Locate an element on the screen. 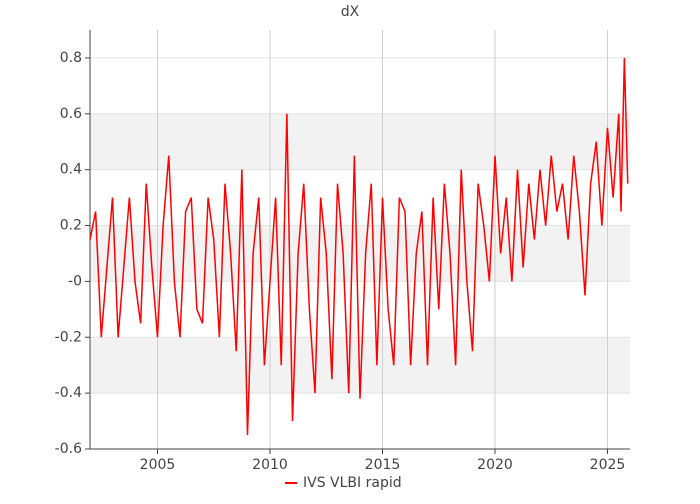 Image resolution: width=700 pixels, height=504 pixels. y-tick-label: -0.6 is located at coordinates (68, 449).